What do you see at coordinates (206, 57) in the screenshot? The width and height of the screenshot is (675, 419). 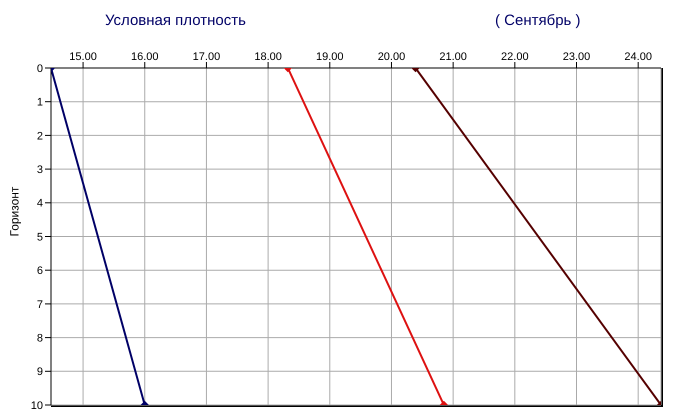 I see `x-tick-label: 17.00` at bounding box center [206, 57].